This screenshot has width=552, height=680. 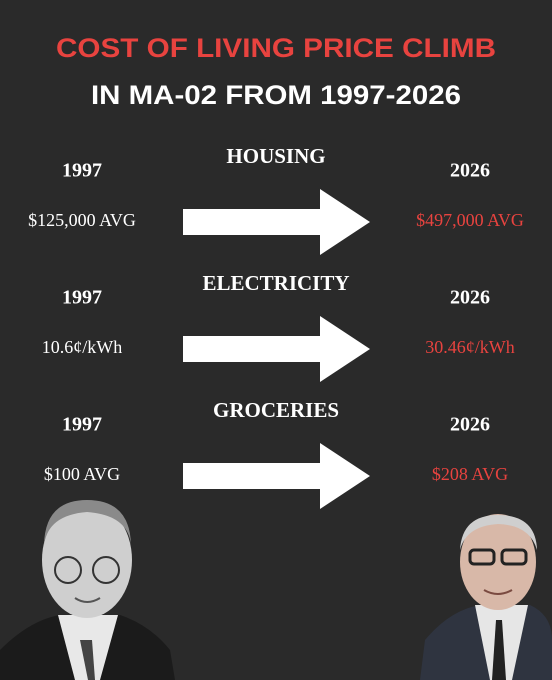 What do you see at coordinates (87, 590) in the screenshot?
I see `portrait-1997` at bounding box center [87, 590].